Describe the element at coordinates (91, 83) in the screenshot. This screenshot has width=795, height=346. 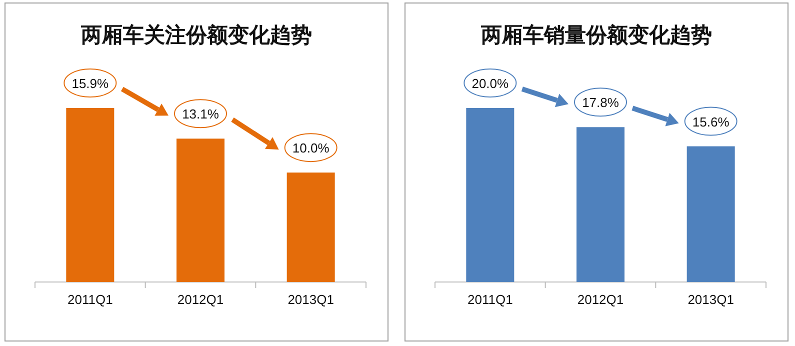
I see `data-label: 15.9%` at that location.